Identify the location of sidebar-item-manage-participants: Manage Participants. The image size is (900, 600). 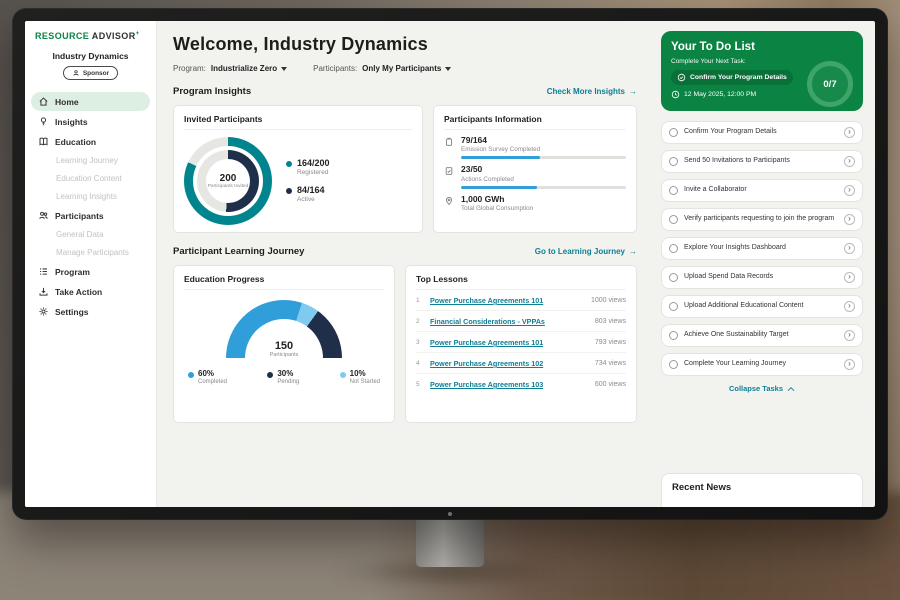
(90, 252).